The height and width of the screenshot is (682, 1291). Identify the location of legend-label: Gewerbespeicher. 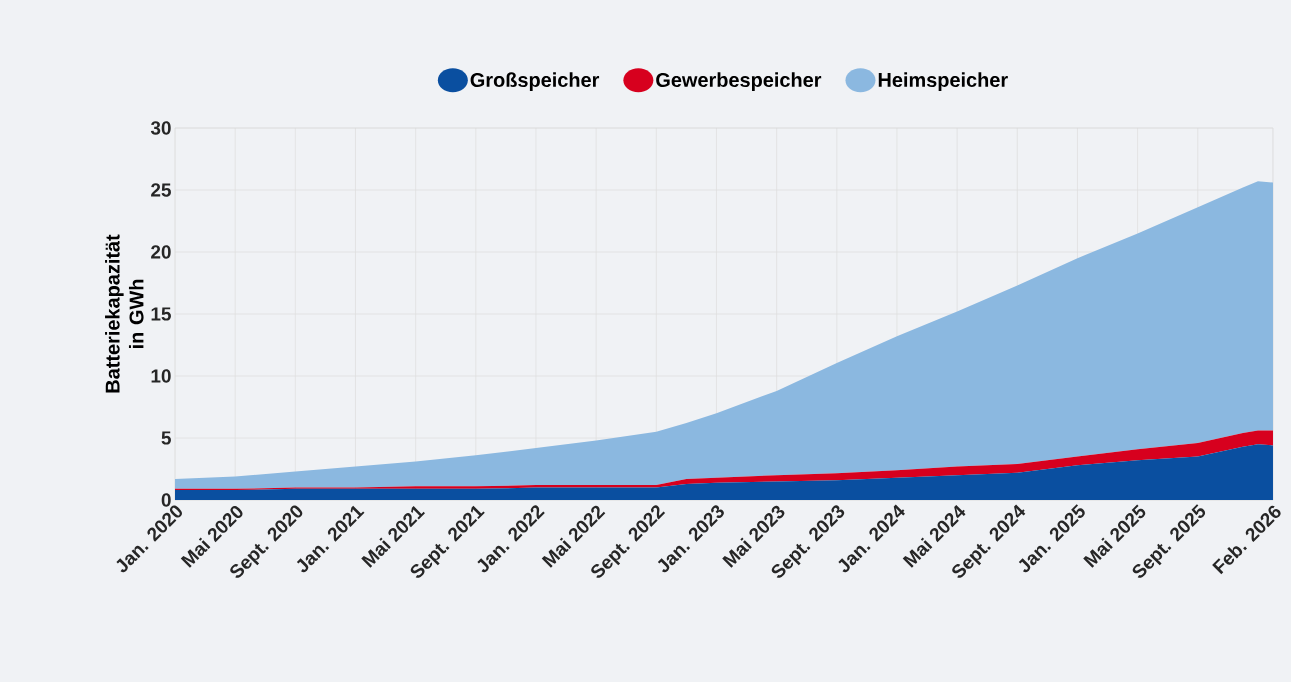
(739, 81).